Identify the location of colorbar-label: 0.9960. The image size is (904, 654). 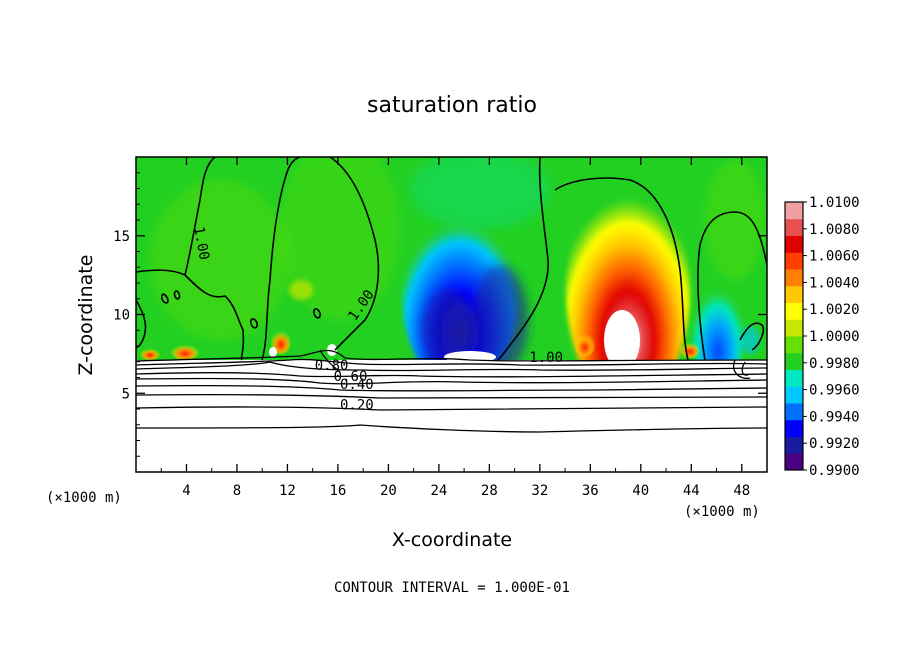
(834, 391).